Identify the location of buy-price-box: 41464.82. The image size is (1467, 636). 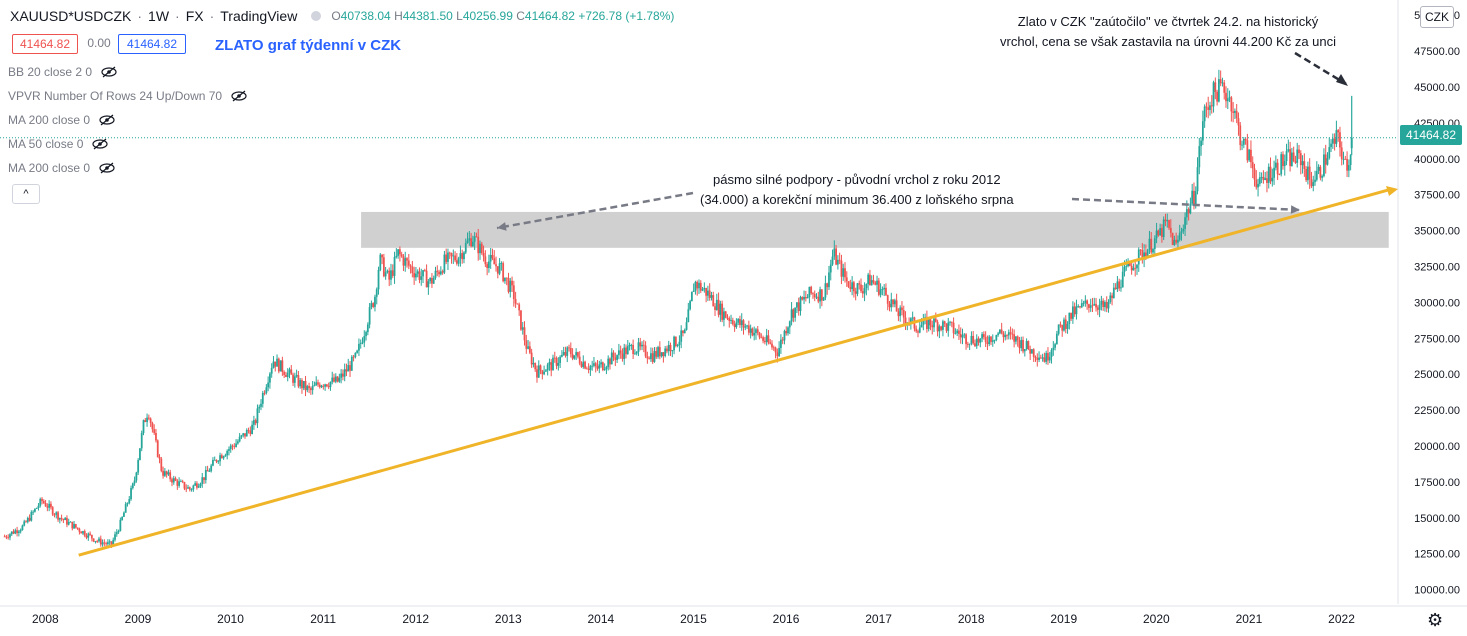
(152, 44).